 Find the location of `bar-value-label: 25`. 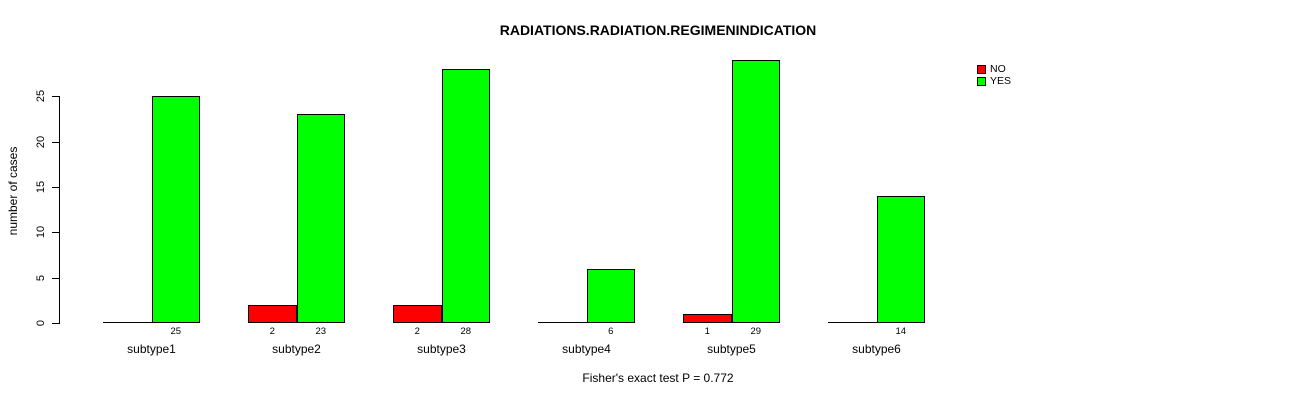

bar-value-label: 25 is located at coordinates (176, 331).